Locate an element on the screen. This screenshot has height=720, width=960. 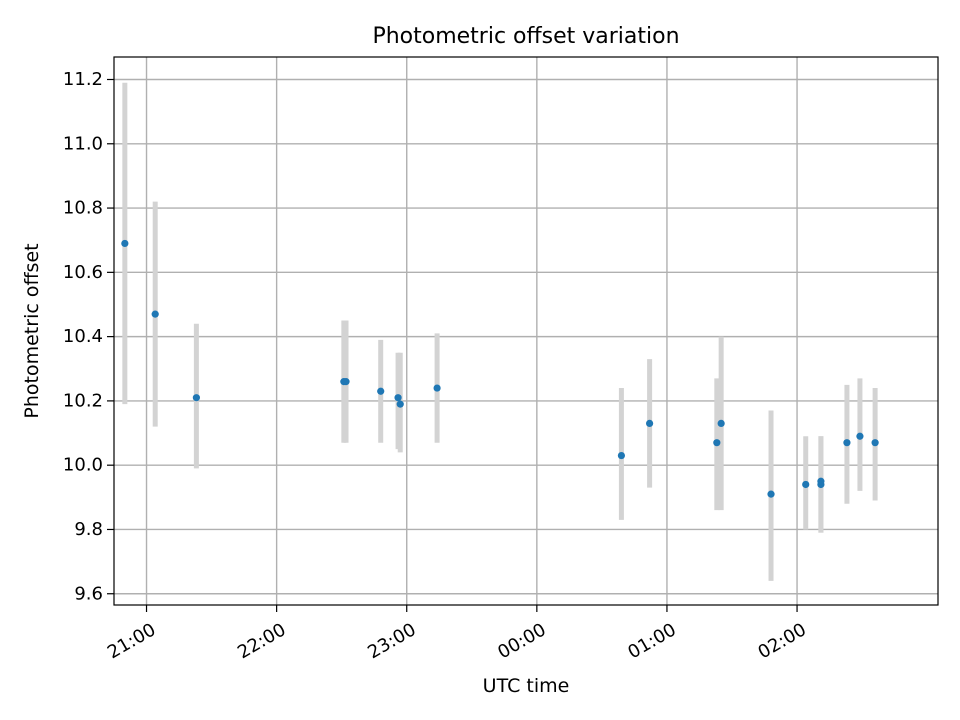
y-tick-label: 10.6 is located at coordinates (83, 272).